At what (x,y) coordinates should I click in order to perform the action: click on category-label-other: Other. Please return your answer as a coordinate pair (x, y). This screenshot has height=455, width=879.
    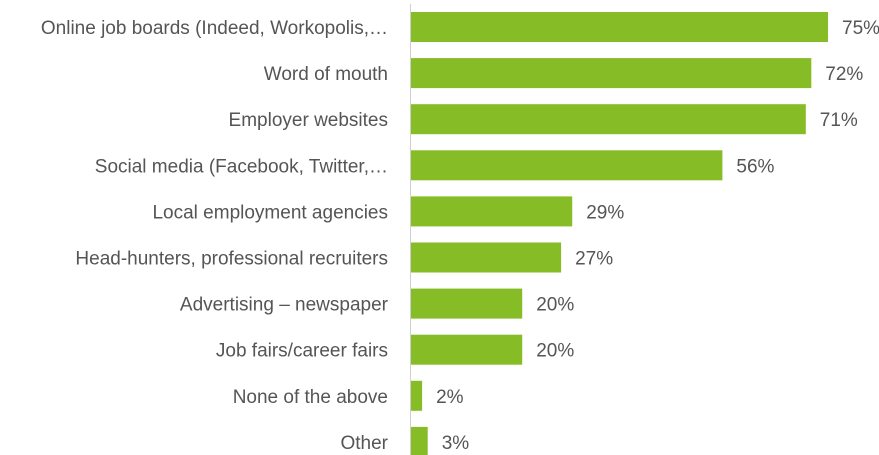
    Looking at the image, I should click on (364, 443).